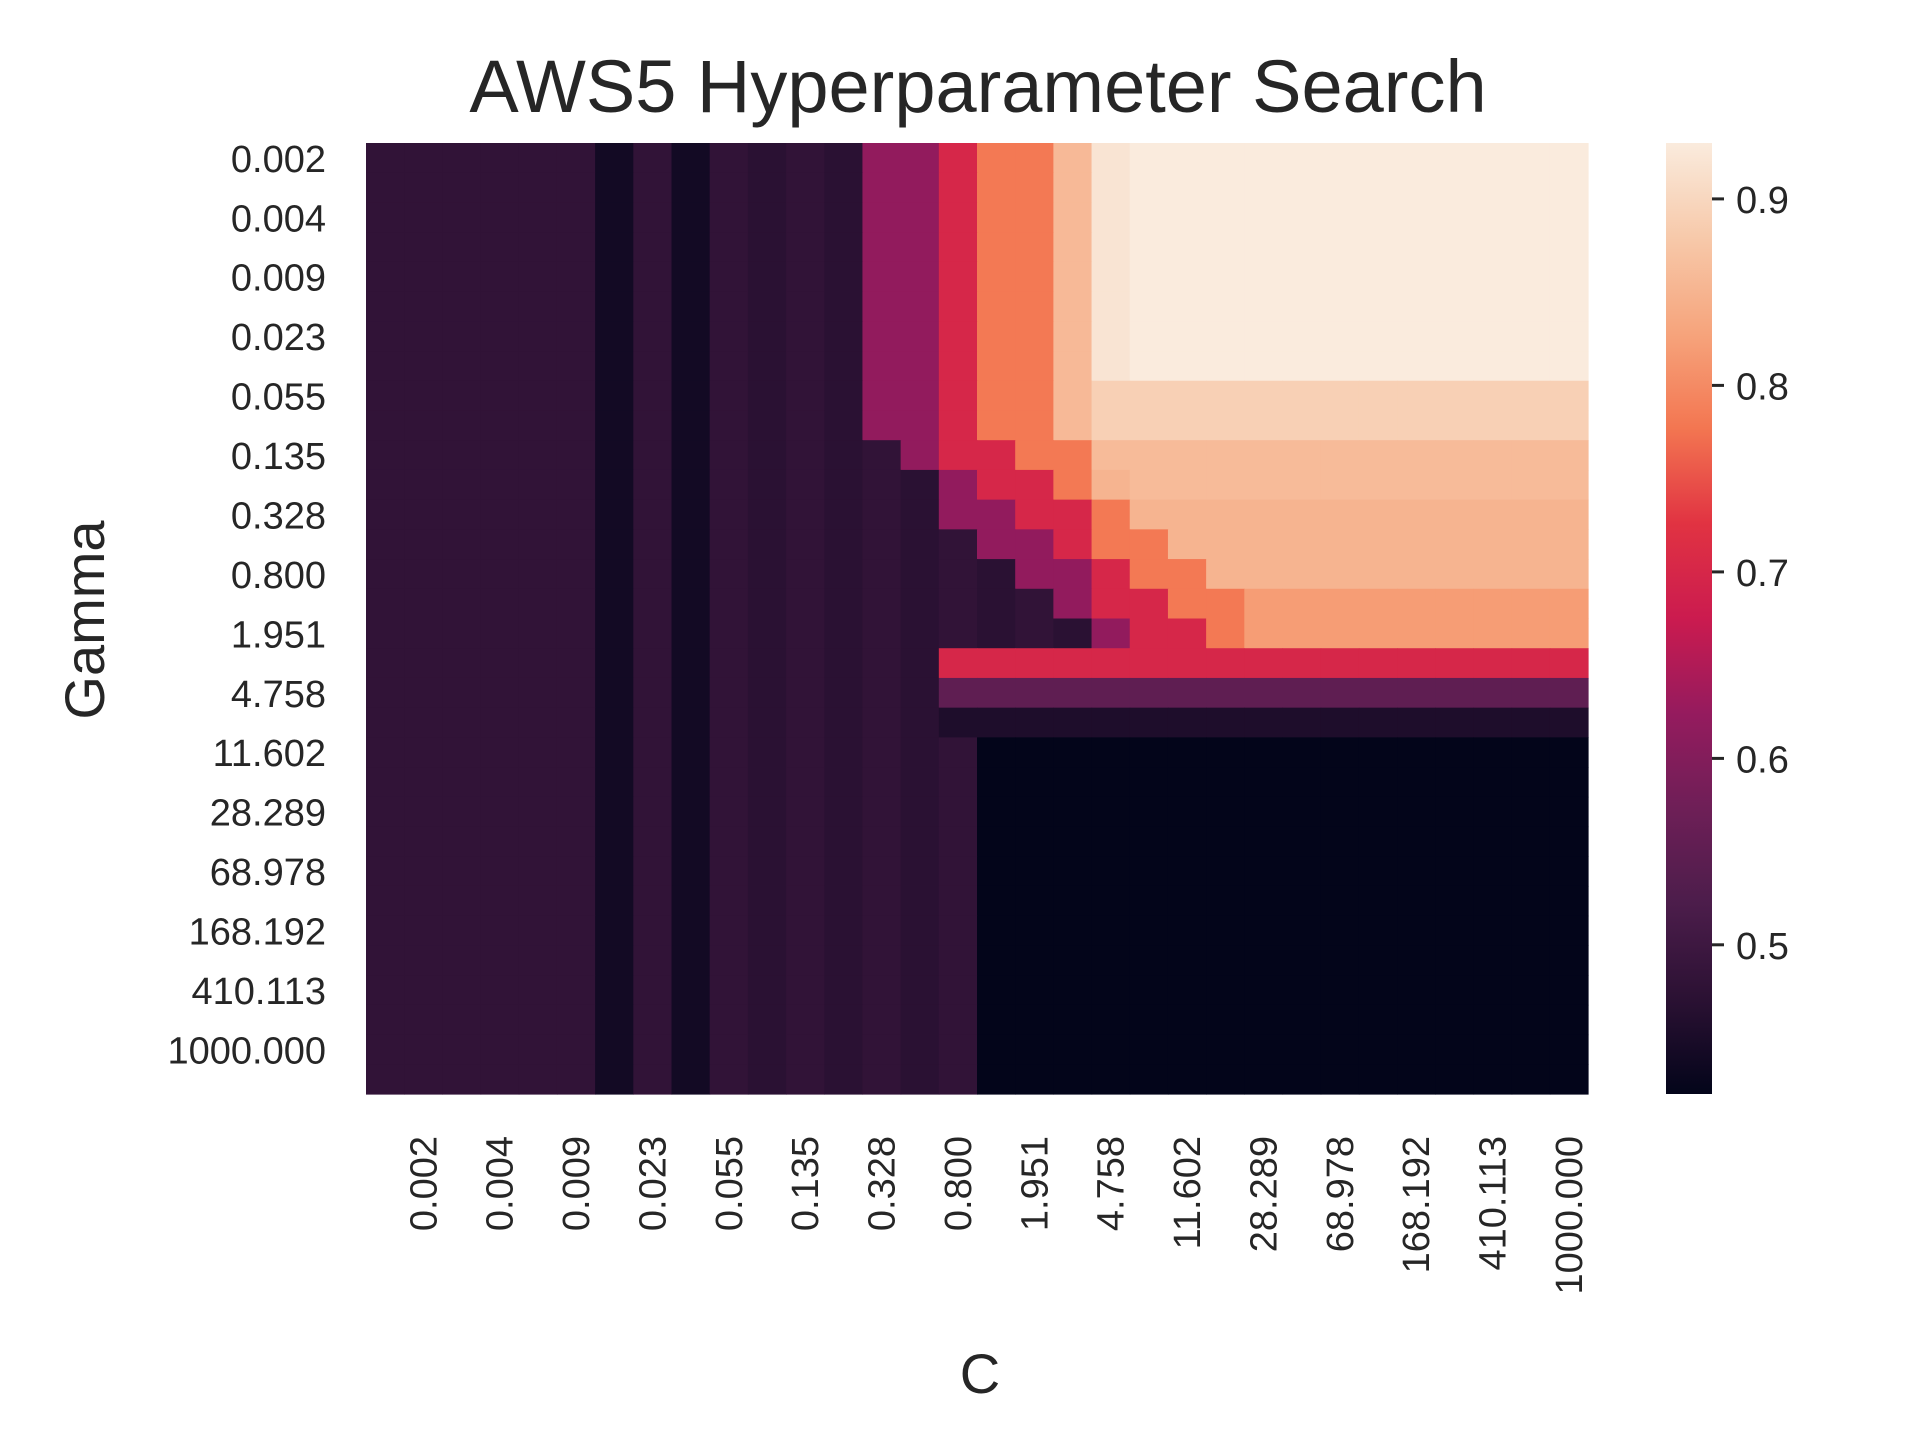 The height and width of the screenshot is (1440, 1920). Describe the element at coordinates (269, 754) in the screenshot. I see `y-tick-label: 11.602` at that location.